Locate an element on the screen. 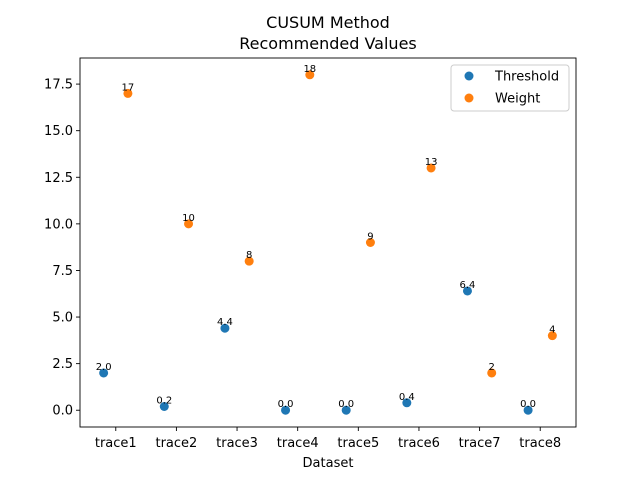 This screenshot has width=640, height=480. legend-label-threshold: Threshold is located at coordinates (526, 77).